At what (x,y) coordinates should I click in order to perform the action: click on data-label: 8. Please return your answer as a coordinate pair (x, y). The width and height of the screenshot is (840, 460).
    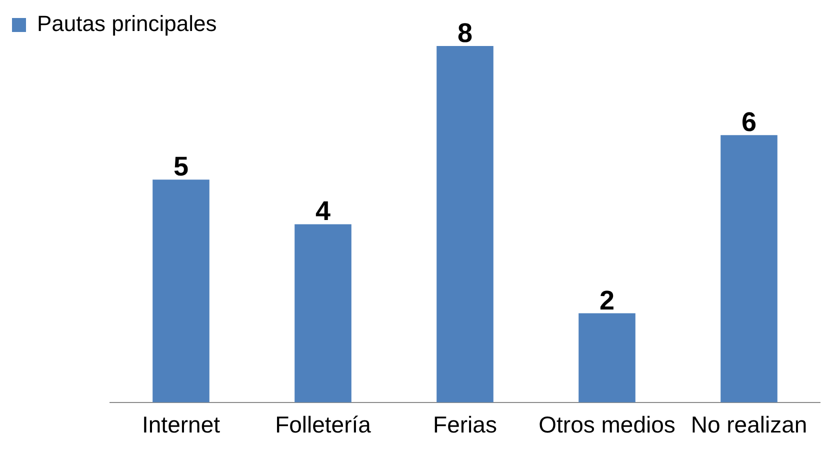
    Looking at the image, I should click on (465, 33).